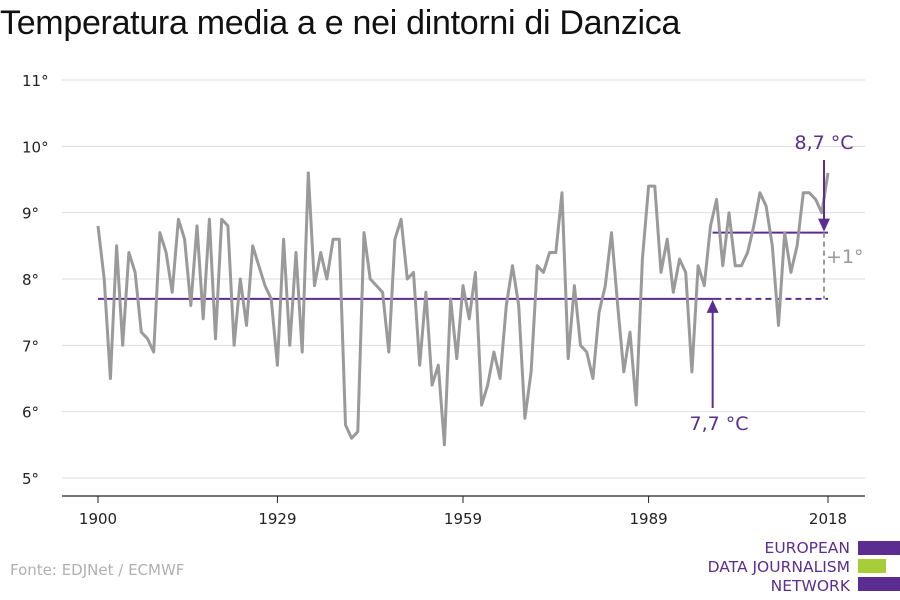  I want to click on arrow-baseline-head, so click(712, 306).